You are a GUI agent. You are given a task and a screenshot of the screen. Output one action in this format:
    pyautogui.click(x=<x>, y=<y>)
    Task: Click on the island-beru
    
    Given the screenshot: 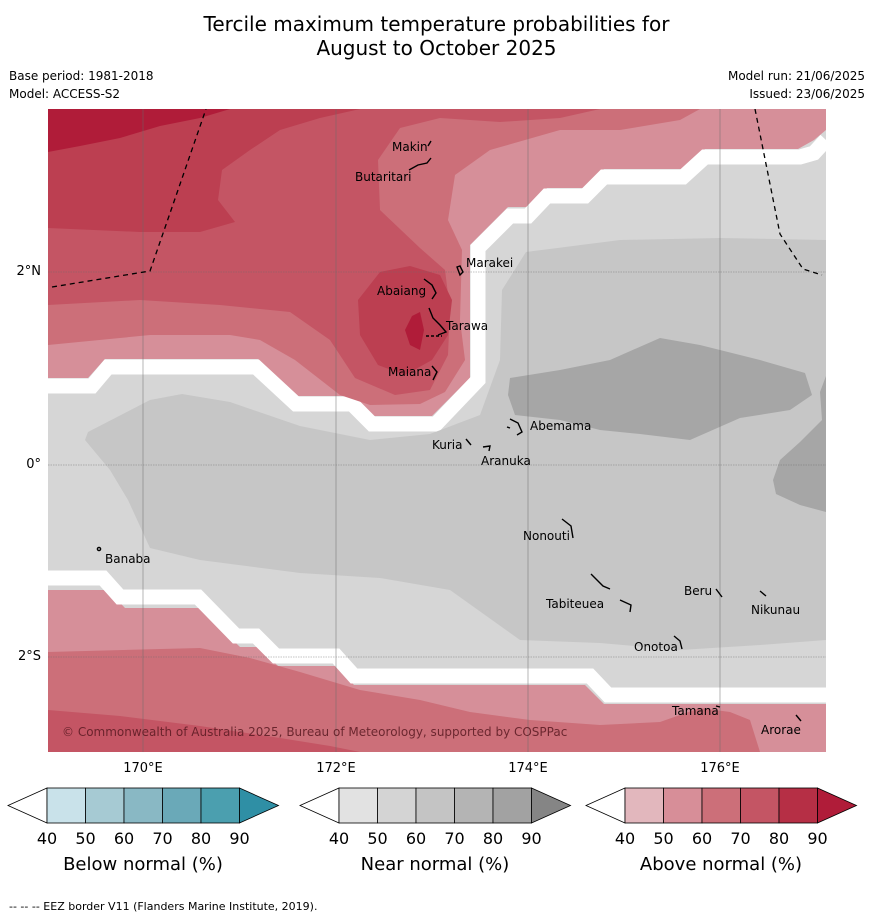 What is the action you would take?
    pyautogui.click(x=719, y=593)
    